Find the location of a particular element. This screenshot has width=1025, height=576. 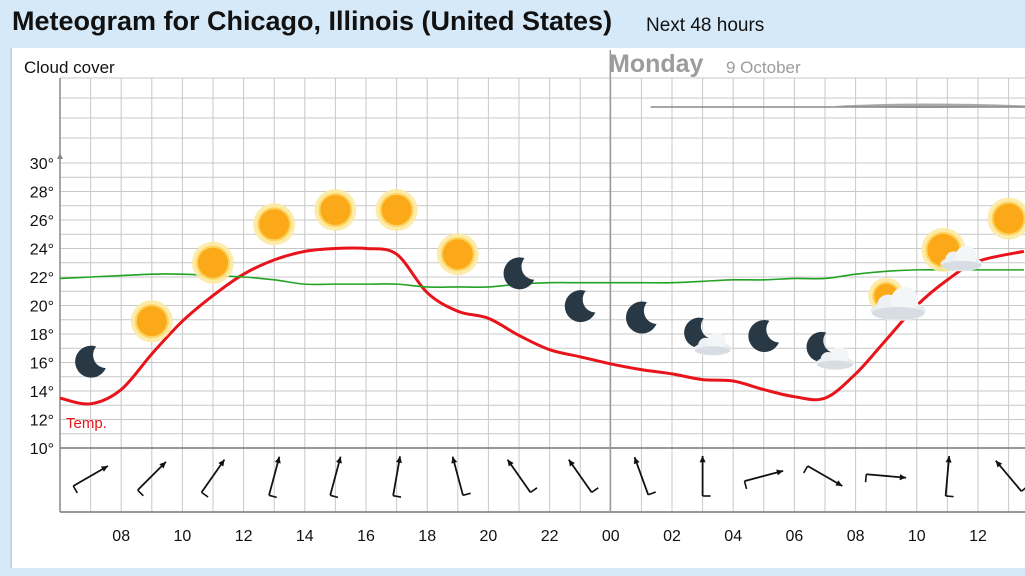

y-tick-label: 28° is located at coordinates (42, 193).